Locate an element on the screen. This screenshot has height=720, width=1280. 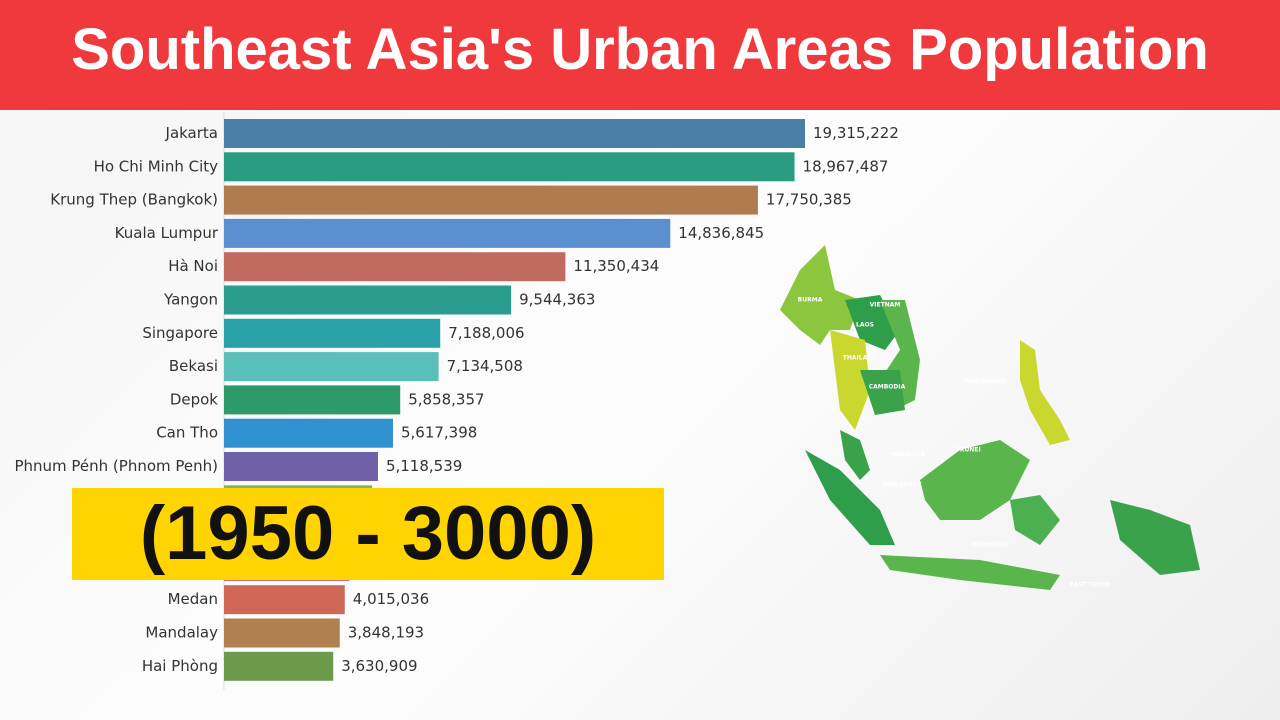
map-label: BRUNEI is located at coordinates (967, 450).